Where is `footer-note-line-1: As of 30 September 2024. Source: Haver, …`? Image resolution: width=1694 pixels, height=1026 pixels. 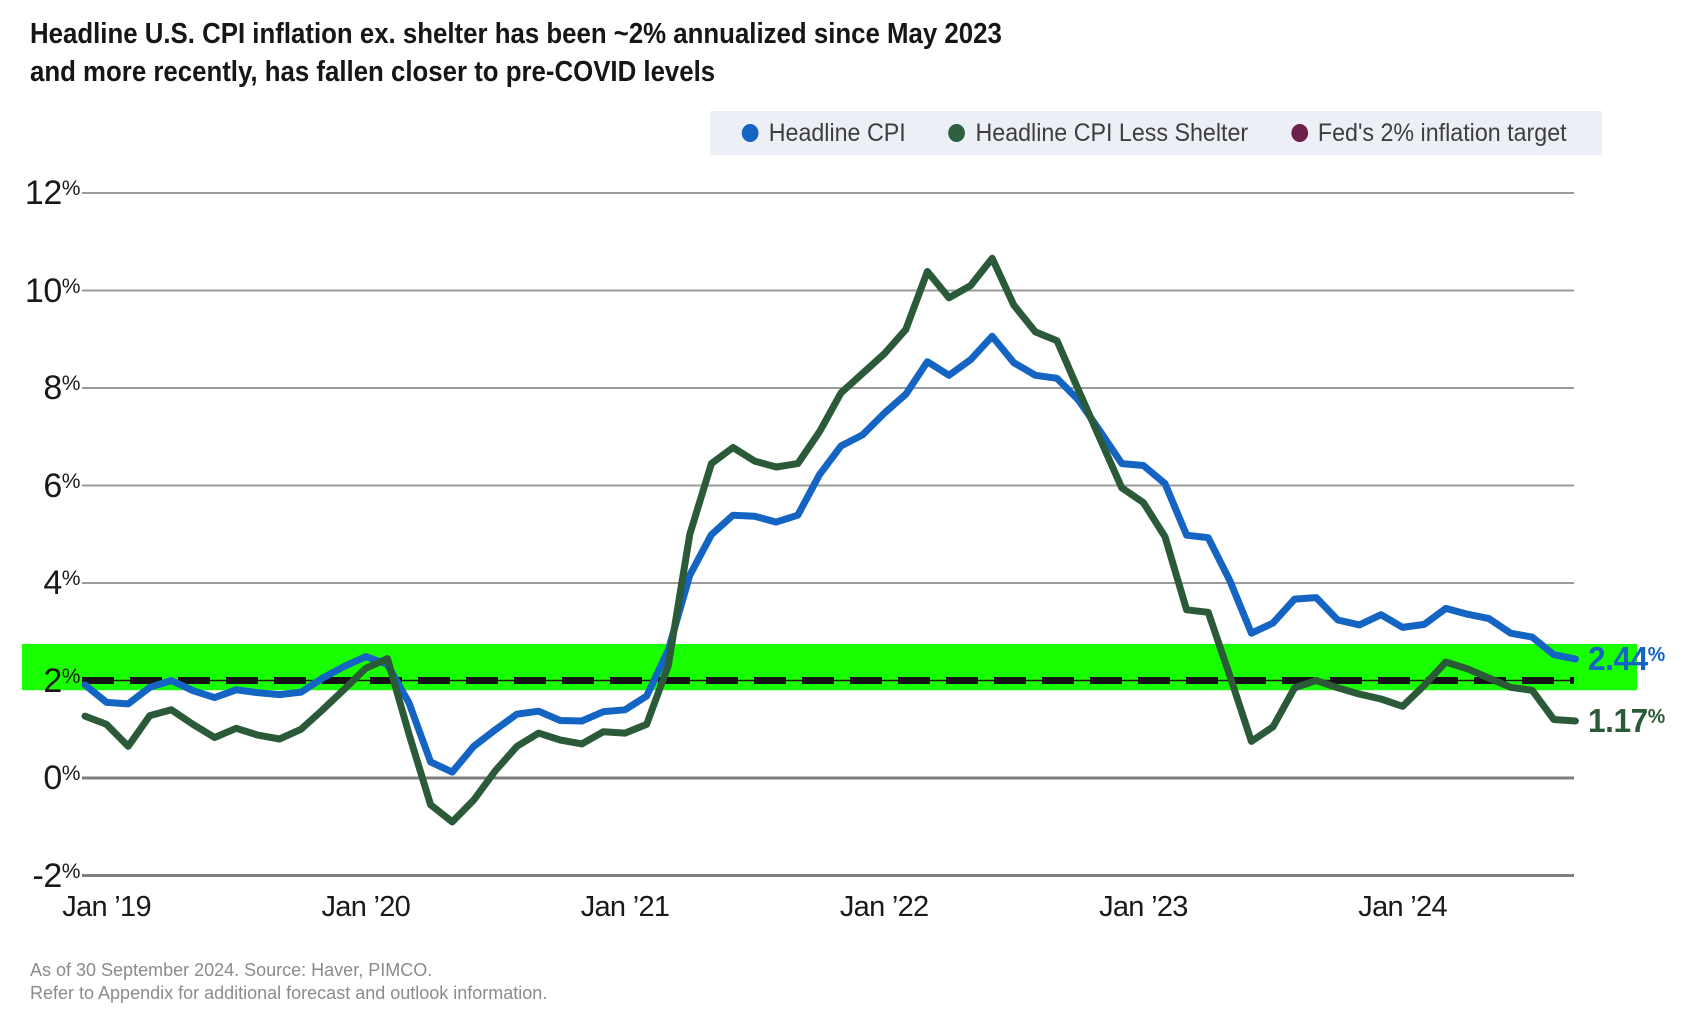 footer-note-line-1: As of 30 September 2024. Source: Haver, … is located at coordinates (231, 970).